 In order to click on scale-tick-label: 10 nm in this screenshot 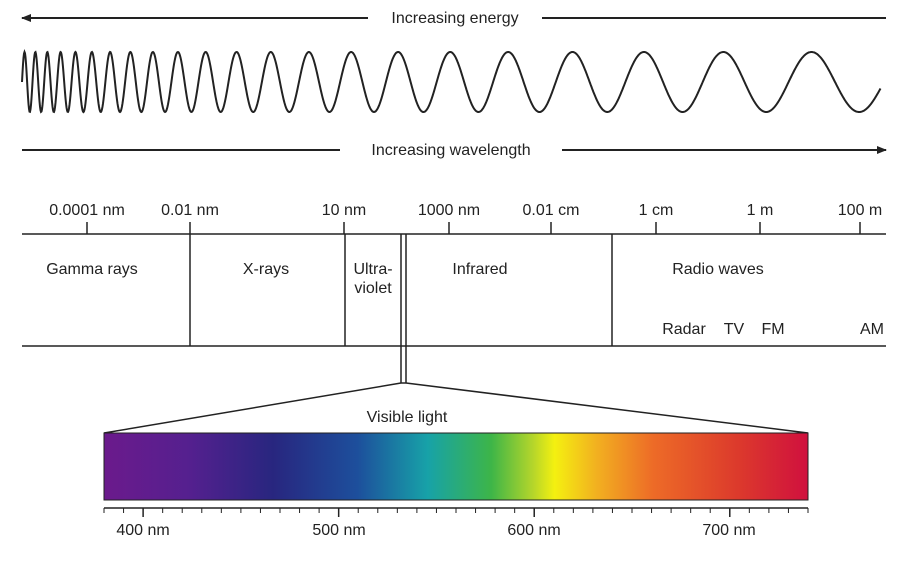, I will do `click(344, 210)`.